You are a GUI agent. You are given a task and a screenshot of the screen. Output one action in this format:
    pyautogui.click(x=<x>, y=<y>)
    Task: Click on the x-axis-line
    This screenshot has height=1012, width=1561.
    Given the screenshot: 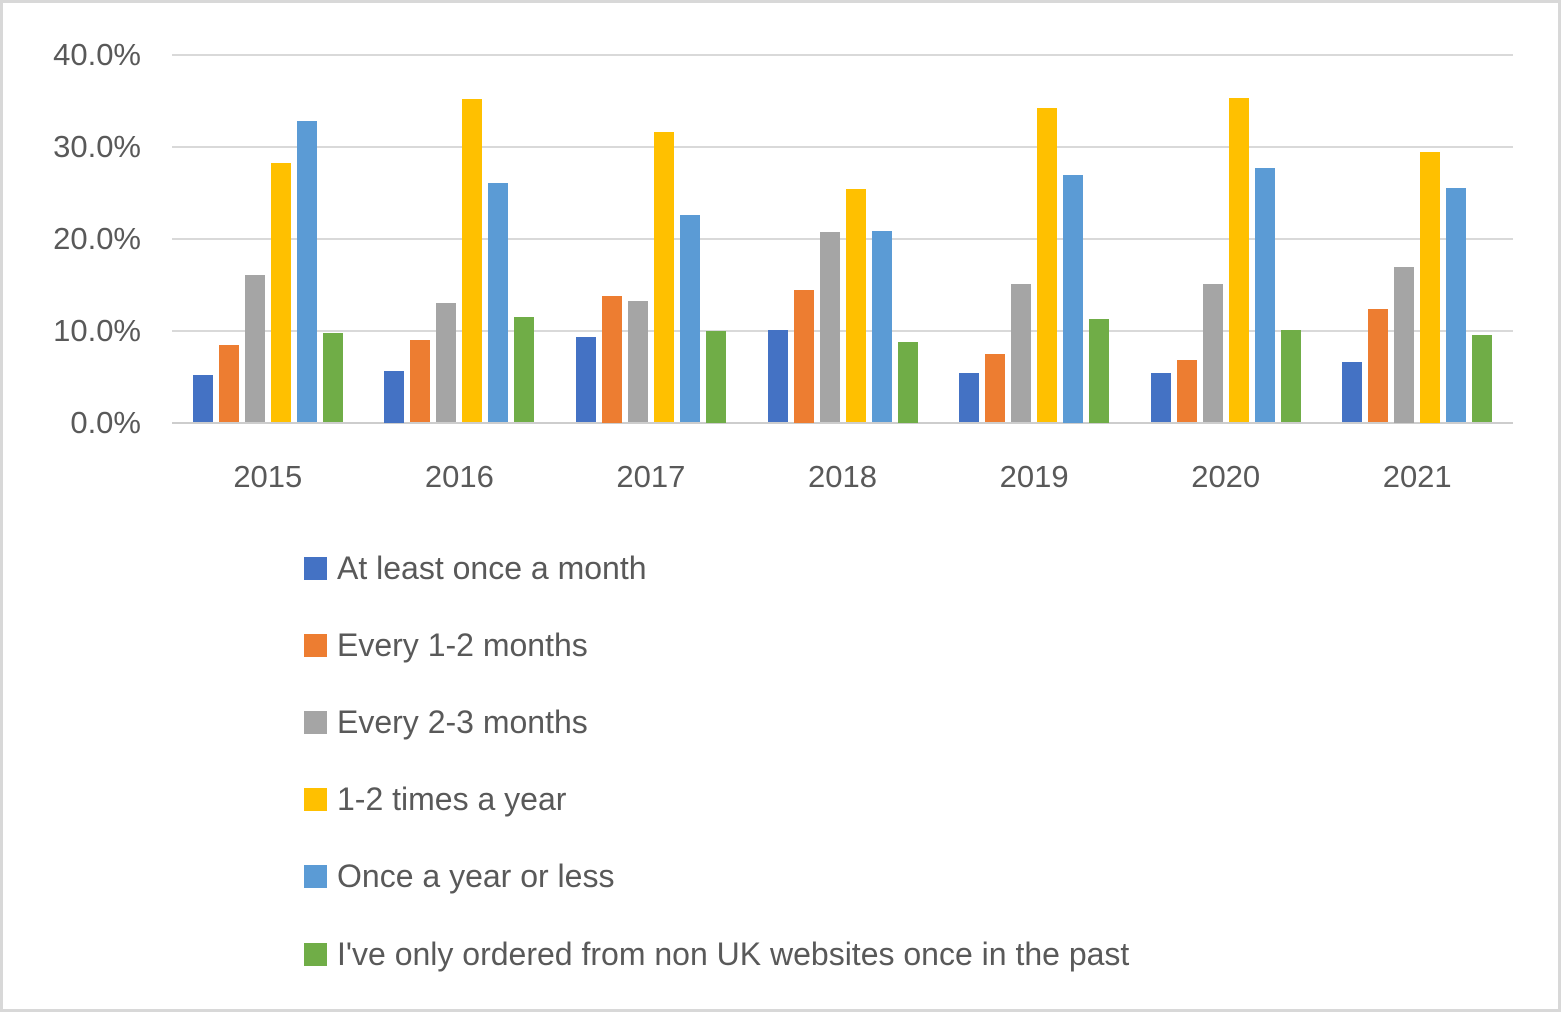 What is the action you would take?
    pyautogui.click(x=842, y=422)
    